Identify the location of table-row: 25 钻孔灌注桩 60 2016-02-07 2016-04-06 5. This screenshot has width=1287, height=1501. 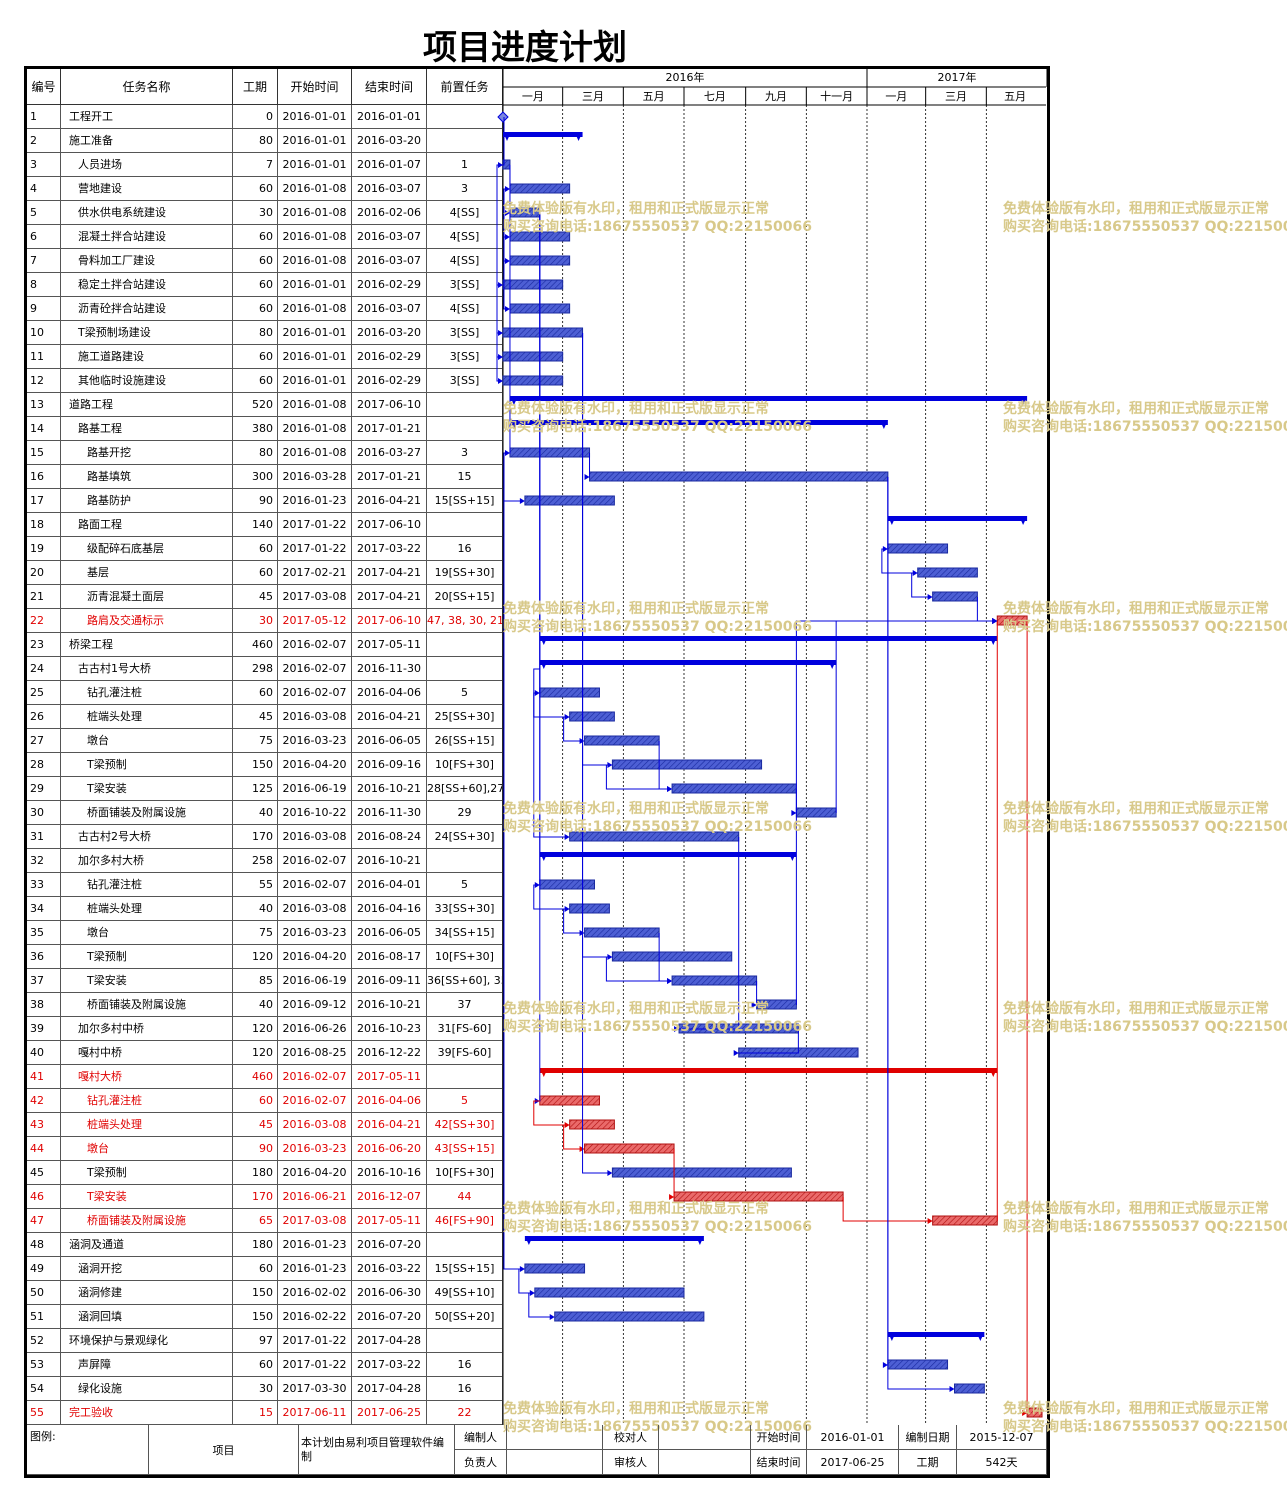
(265, 693).